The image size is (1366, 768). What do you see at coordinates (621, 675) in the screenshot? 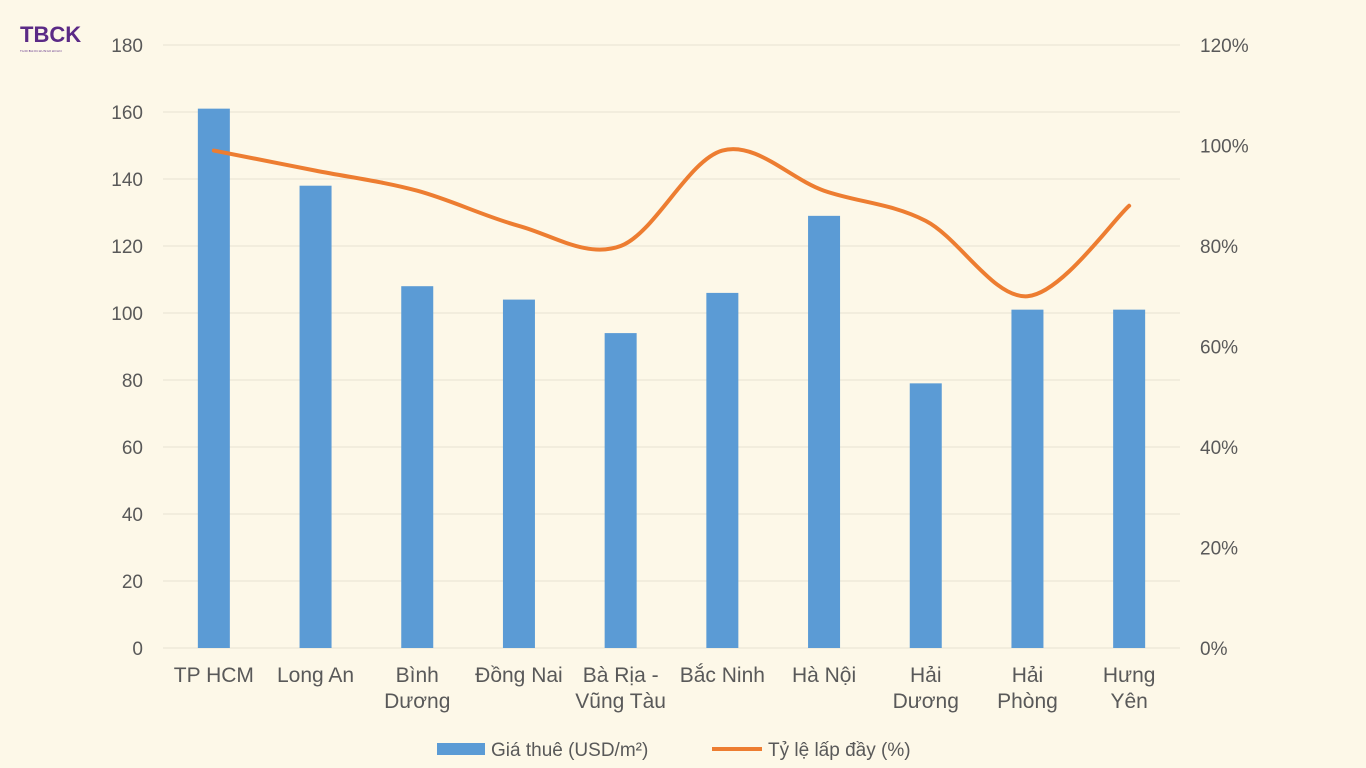
I see `category-label: Bà Rịa -` at bounding box center [621, 675].